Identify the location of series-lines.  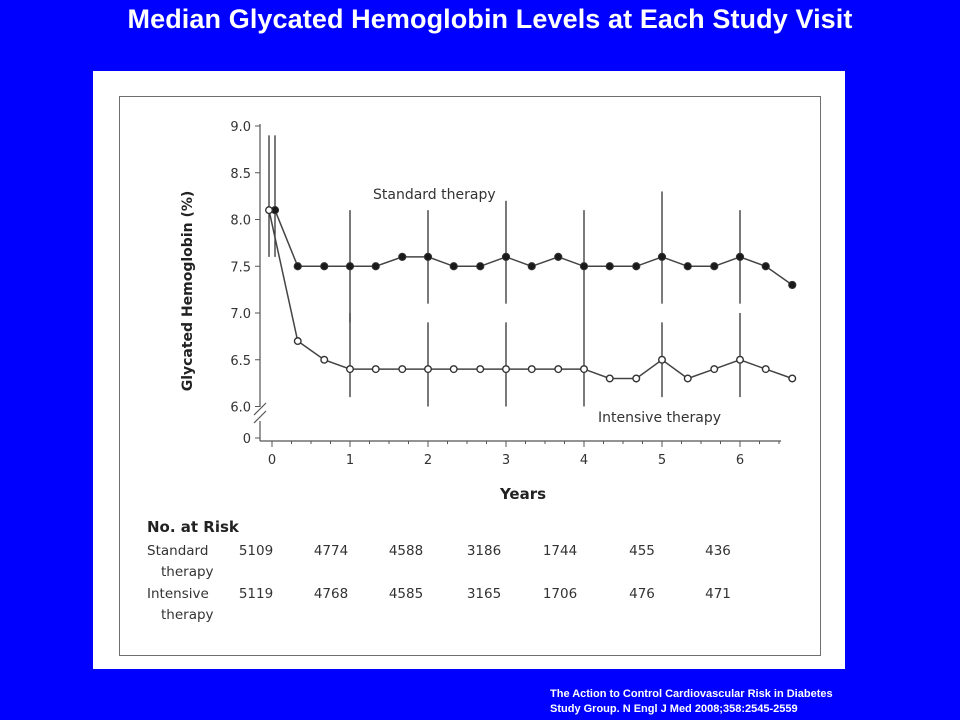
(530, 294).